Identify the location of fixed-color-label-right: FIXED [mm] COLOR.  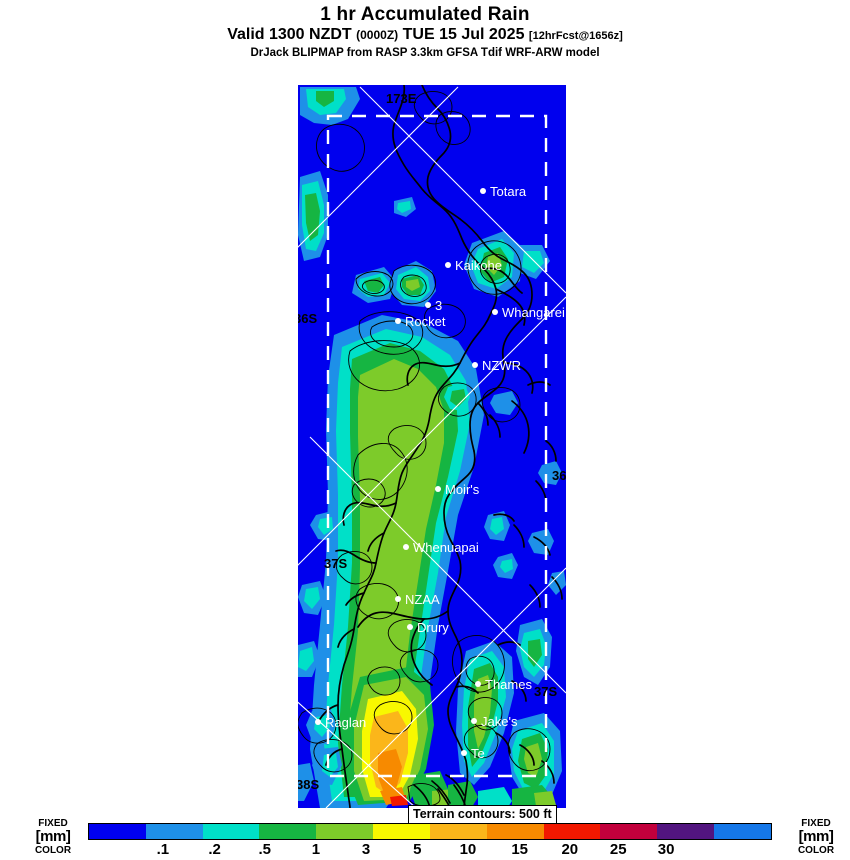
(816, 837).